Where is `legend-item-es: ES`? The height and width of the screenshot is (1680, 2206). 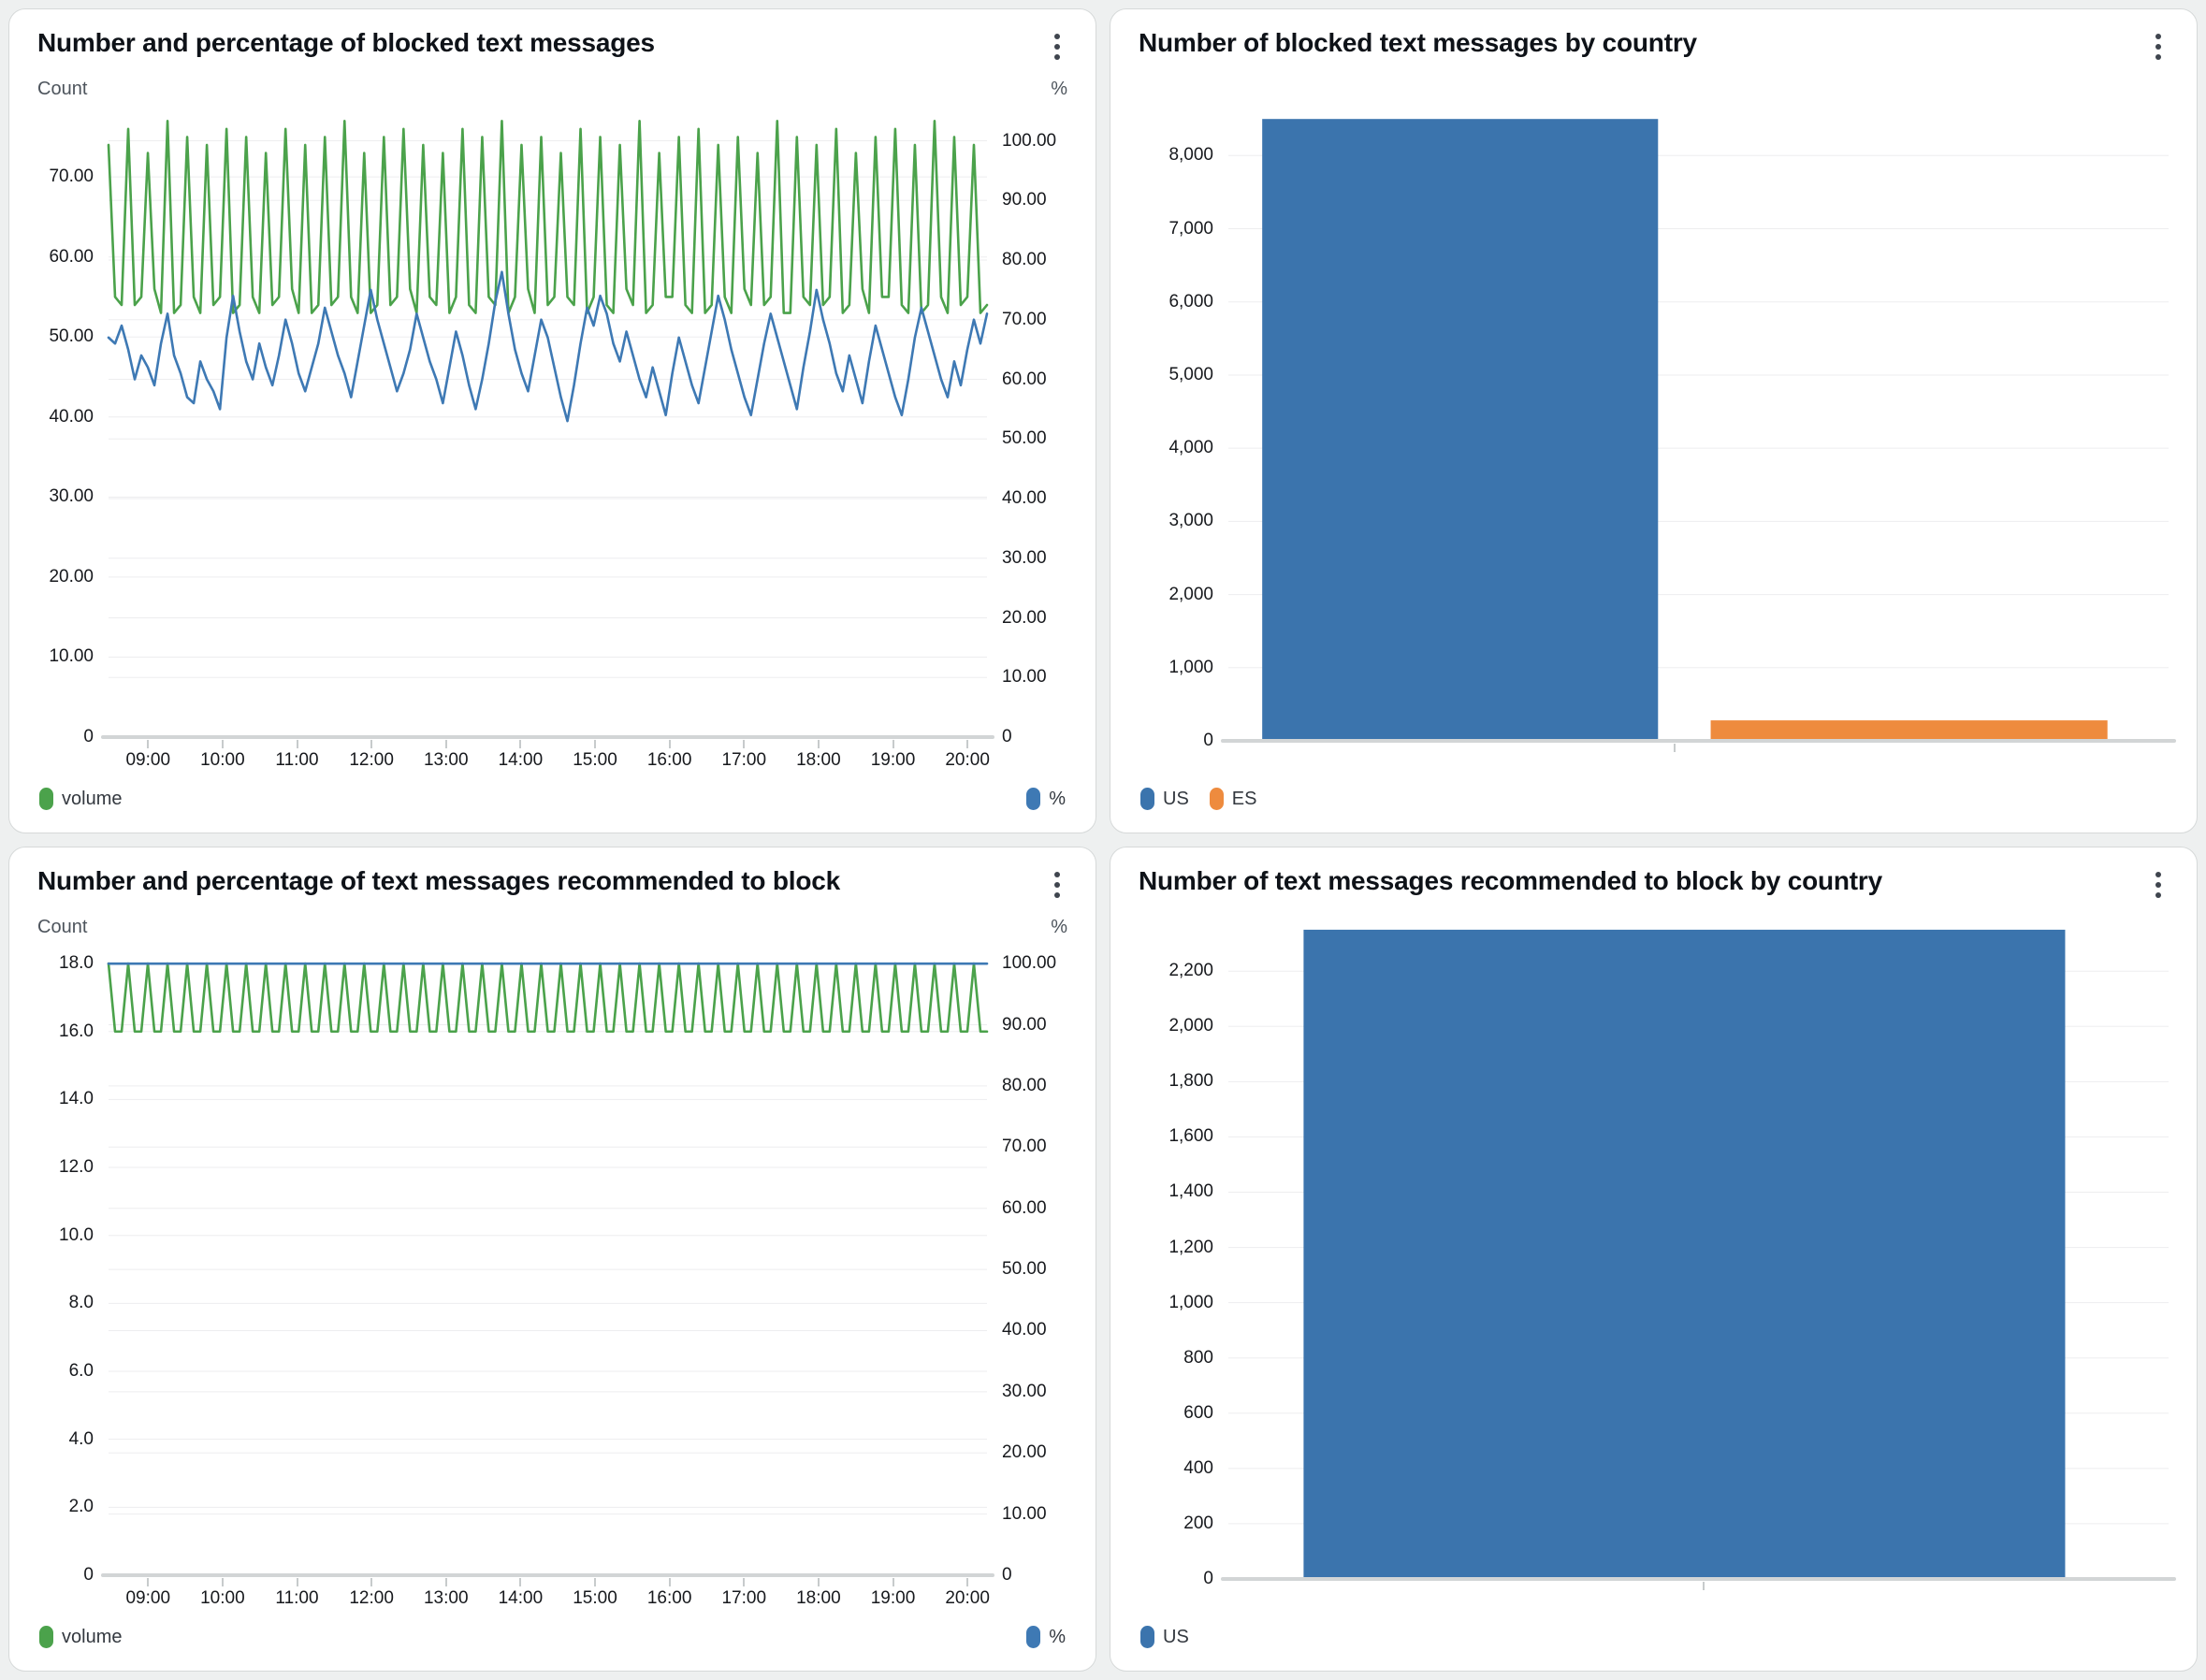 legend-item-es: ES is located at coordinates (1232, 799).